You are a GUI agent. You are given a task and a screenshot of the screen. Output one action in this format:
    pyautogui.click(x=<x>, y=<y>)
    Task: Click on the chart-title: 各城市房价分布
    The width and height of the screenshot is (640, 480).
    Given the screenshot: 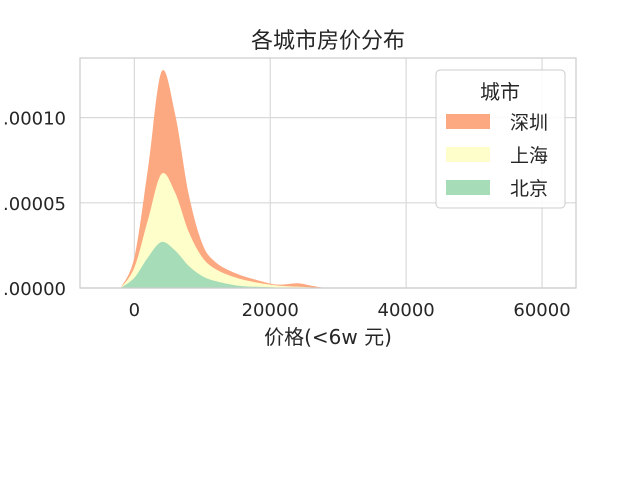 What is the action you would take?
    pyautogui.click(x=328, y=41)
    